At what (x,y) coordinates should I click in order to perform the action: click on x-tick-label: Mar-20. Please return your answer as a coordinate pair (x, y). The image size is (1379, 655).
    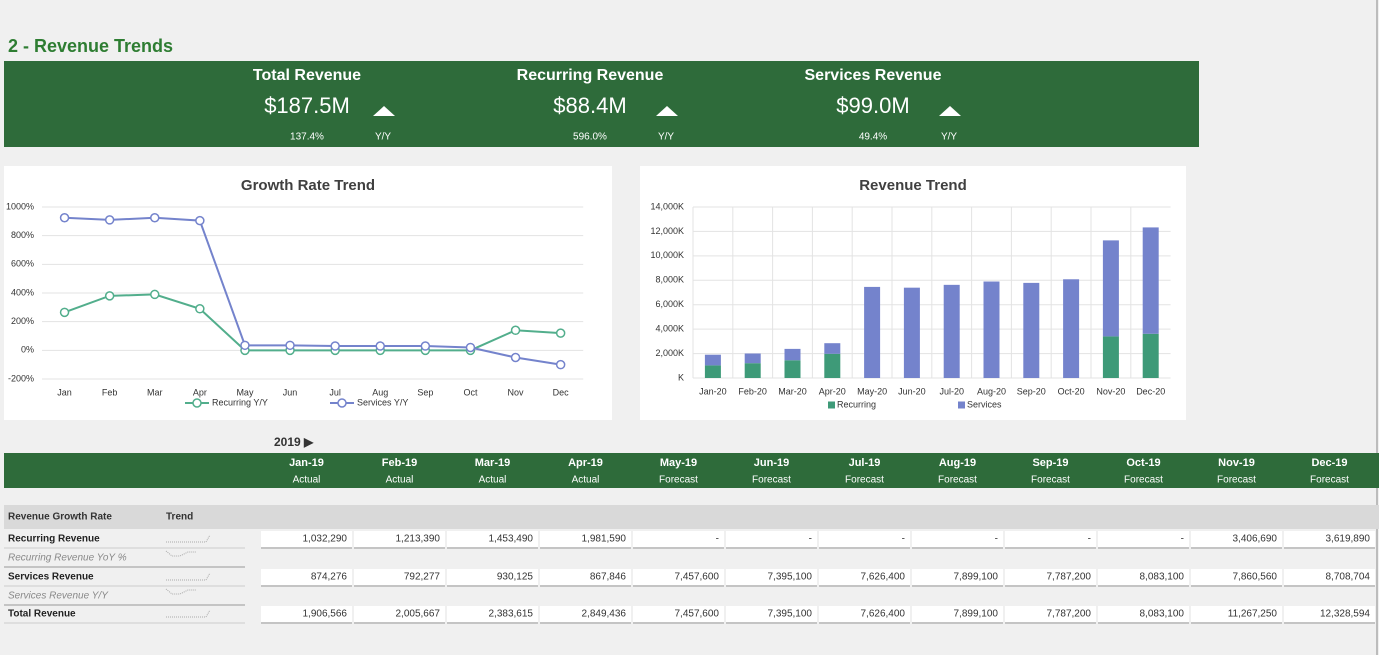
    Looking at the image, I should click on (792, 391).